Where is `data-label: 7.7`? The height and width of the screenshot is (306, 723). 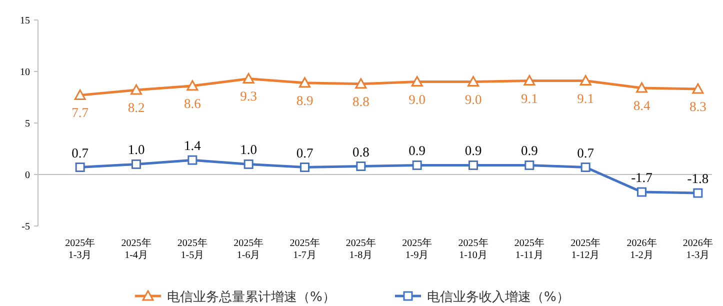
data-label: 7.7 is located at coordinates (80, 112).